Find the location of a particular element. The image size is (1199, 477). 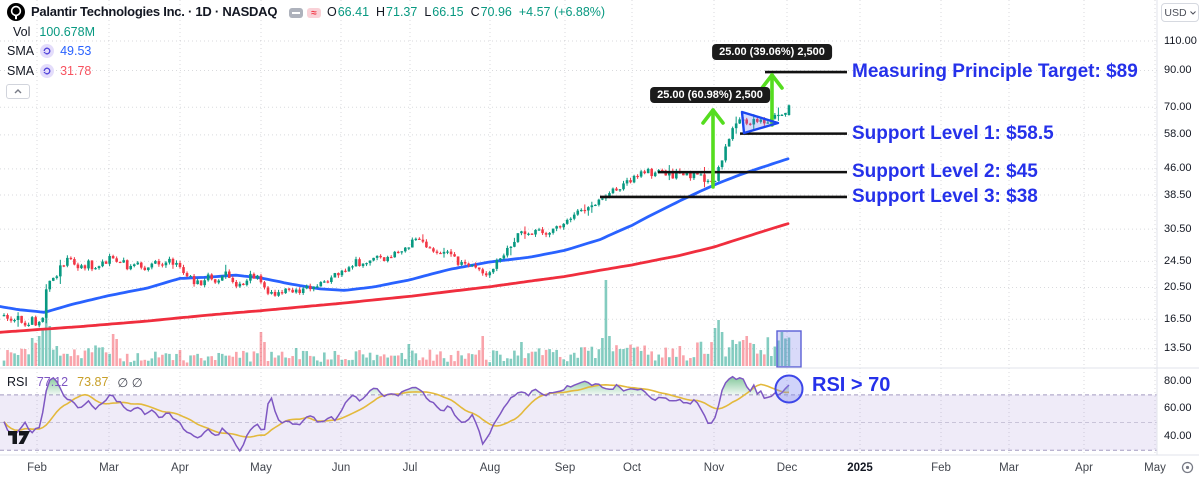

wave-badge: ≈ is located at coordinates (314, 13).